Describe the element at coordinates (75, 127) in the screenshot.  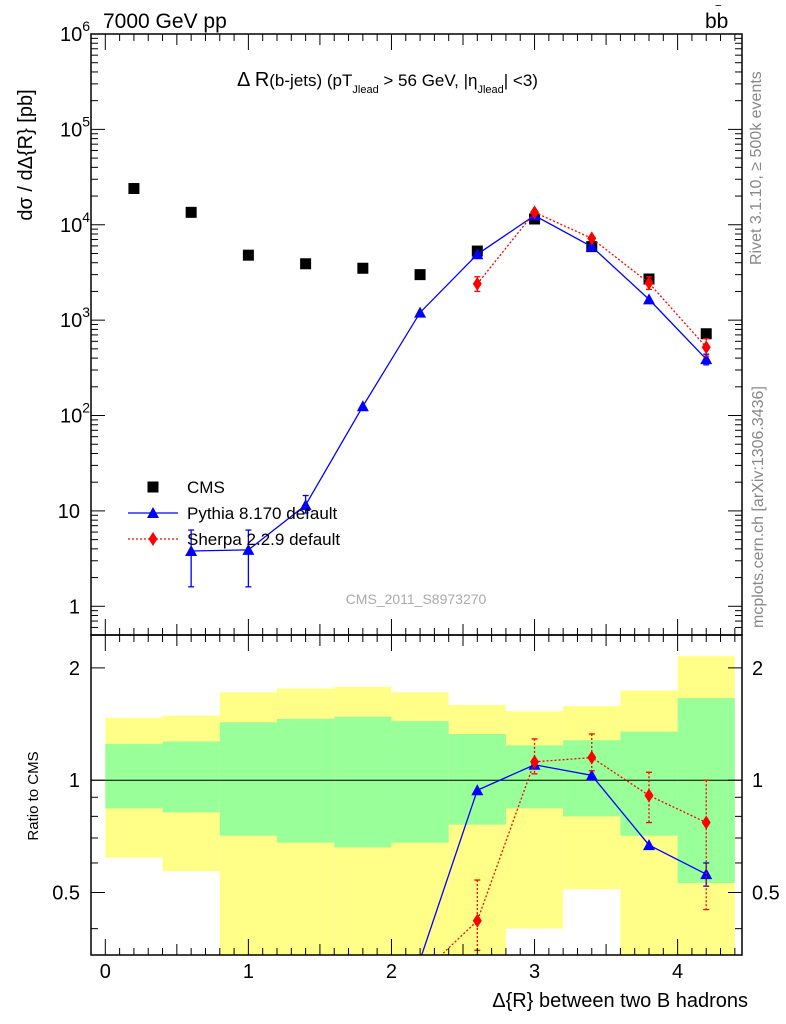
I see `main-y-tick-label: 10⁵` at that location.